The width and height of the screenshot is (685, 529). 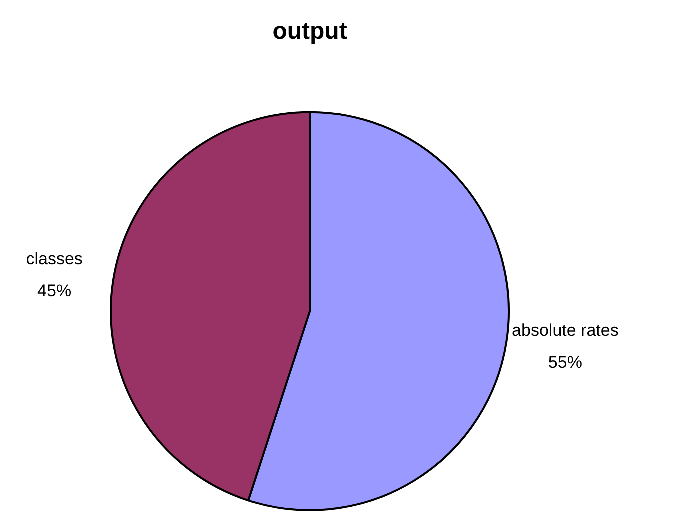 I want to click on data-label: 45%, so click(x=55, y=290).